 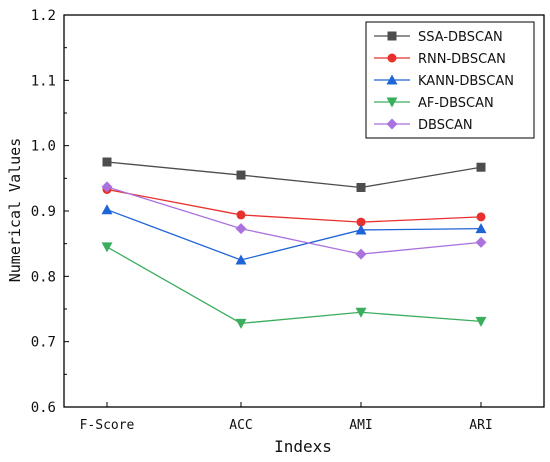 What do you see at coordinates (466, 81) in the screenshot?
I see `legend-label: KANN-DBSCAN` at bounding box center [466, 81].